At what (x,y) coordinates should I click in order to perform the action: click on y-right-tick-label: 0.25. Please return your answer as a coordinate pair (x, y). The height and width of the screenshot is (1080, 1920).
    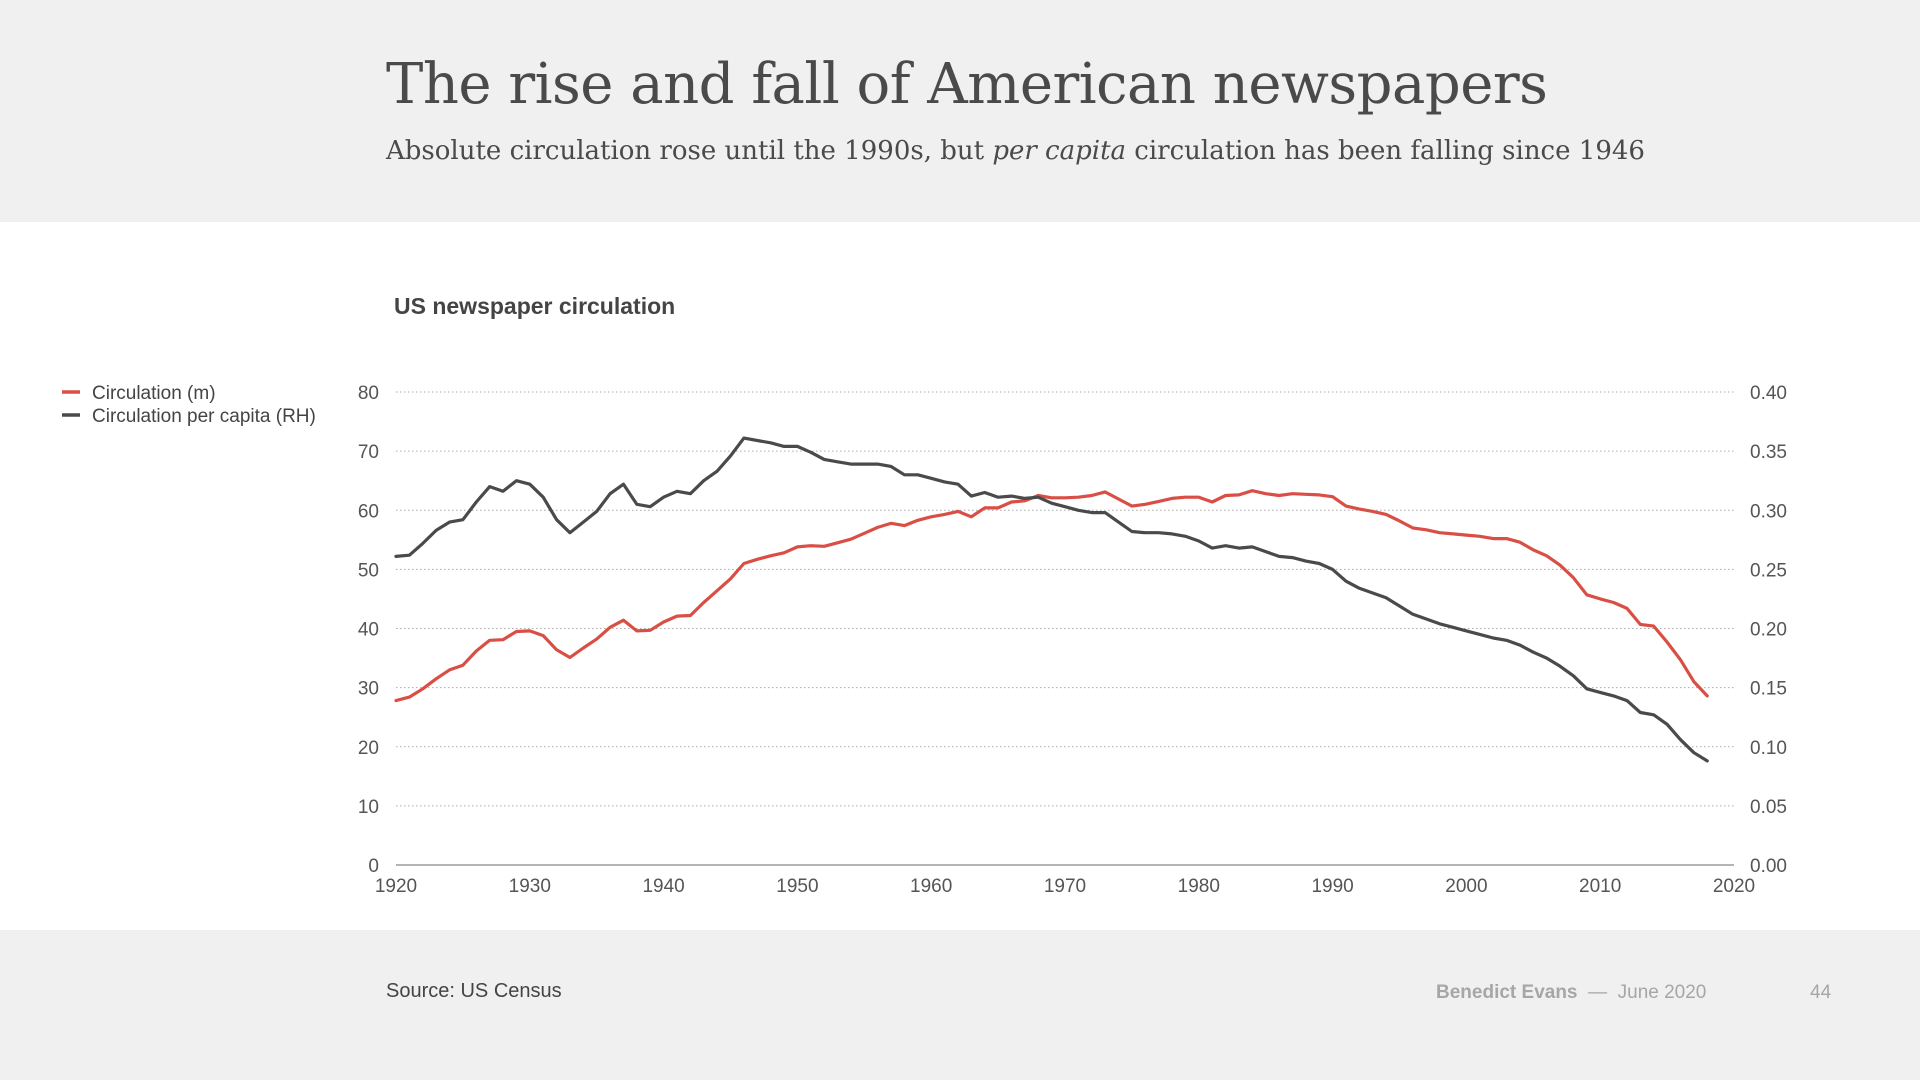
    Looking at the image, I should click on (1768, 570).